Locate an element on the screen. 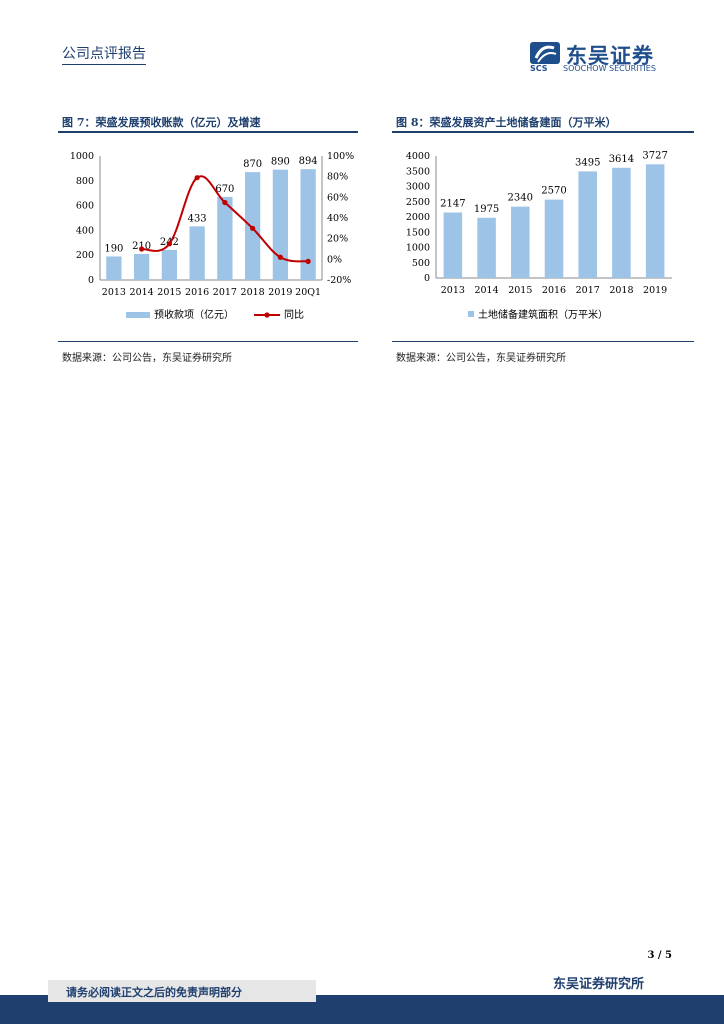 This screenshot has width=724, height=1024. y-tick-label: 500 is located at coordinates (421, 263).